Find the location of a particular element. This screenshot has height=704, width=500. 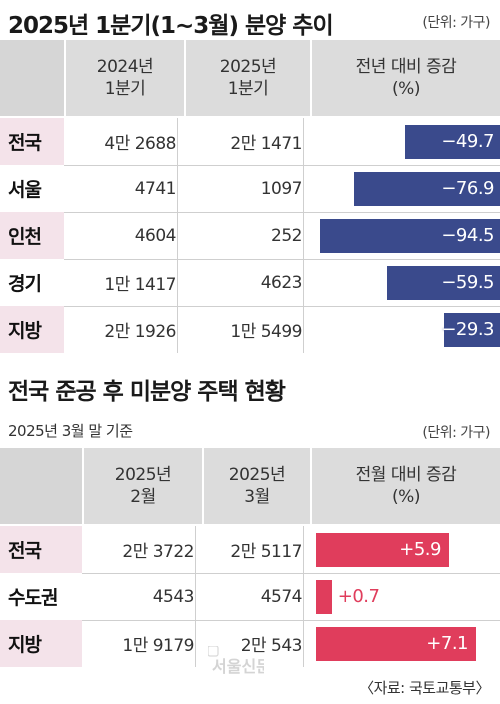

source-note: 〈자료: 국토교통부〉 is located at coordinates (424, 688).